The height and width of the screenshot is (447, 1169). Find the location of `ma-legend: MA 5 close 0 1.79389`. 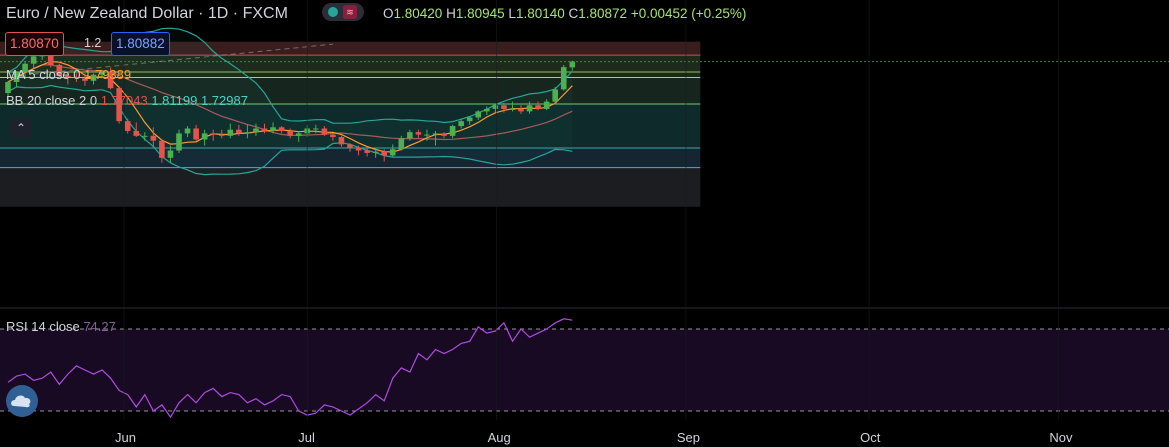

ma-legend: MA 5 close 0 1.79389 is located at coordinates (68, 74).